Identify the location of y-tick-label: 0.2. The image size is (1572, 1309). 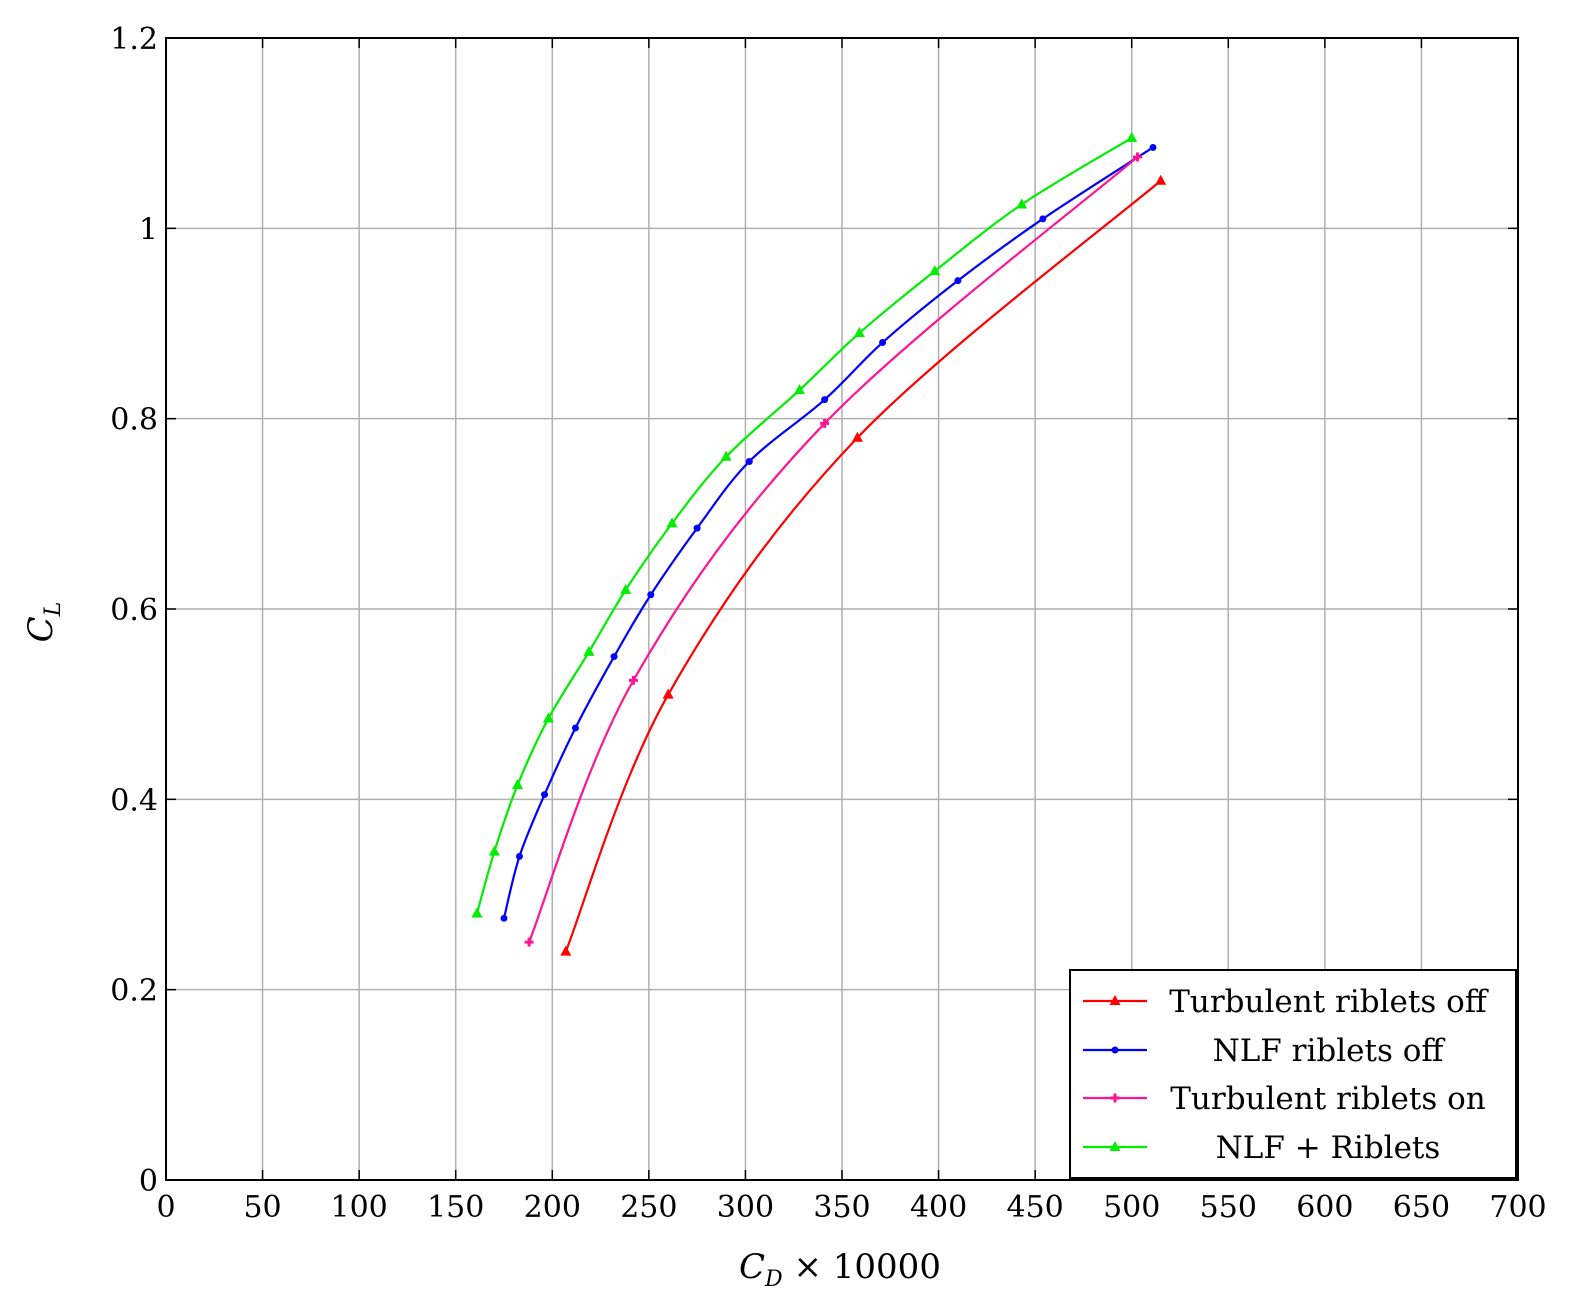
(134, 991).